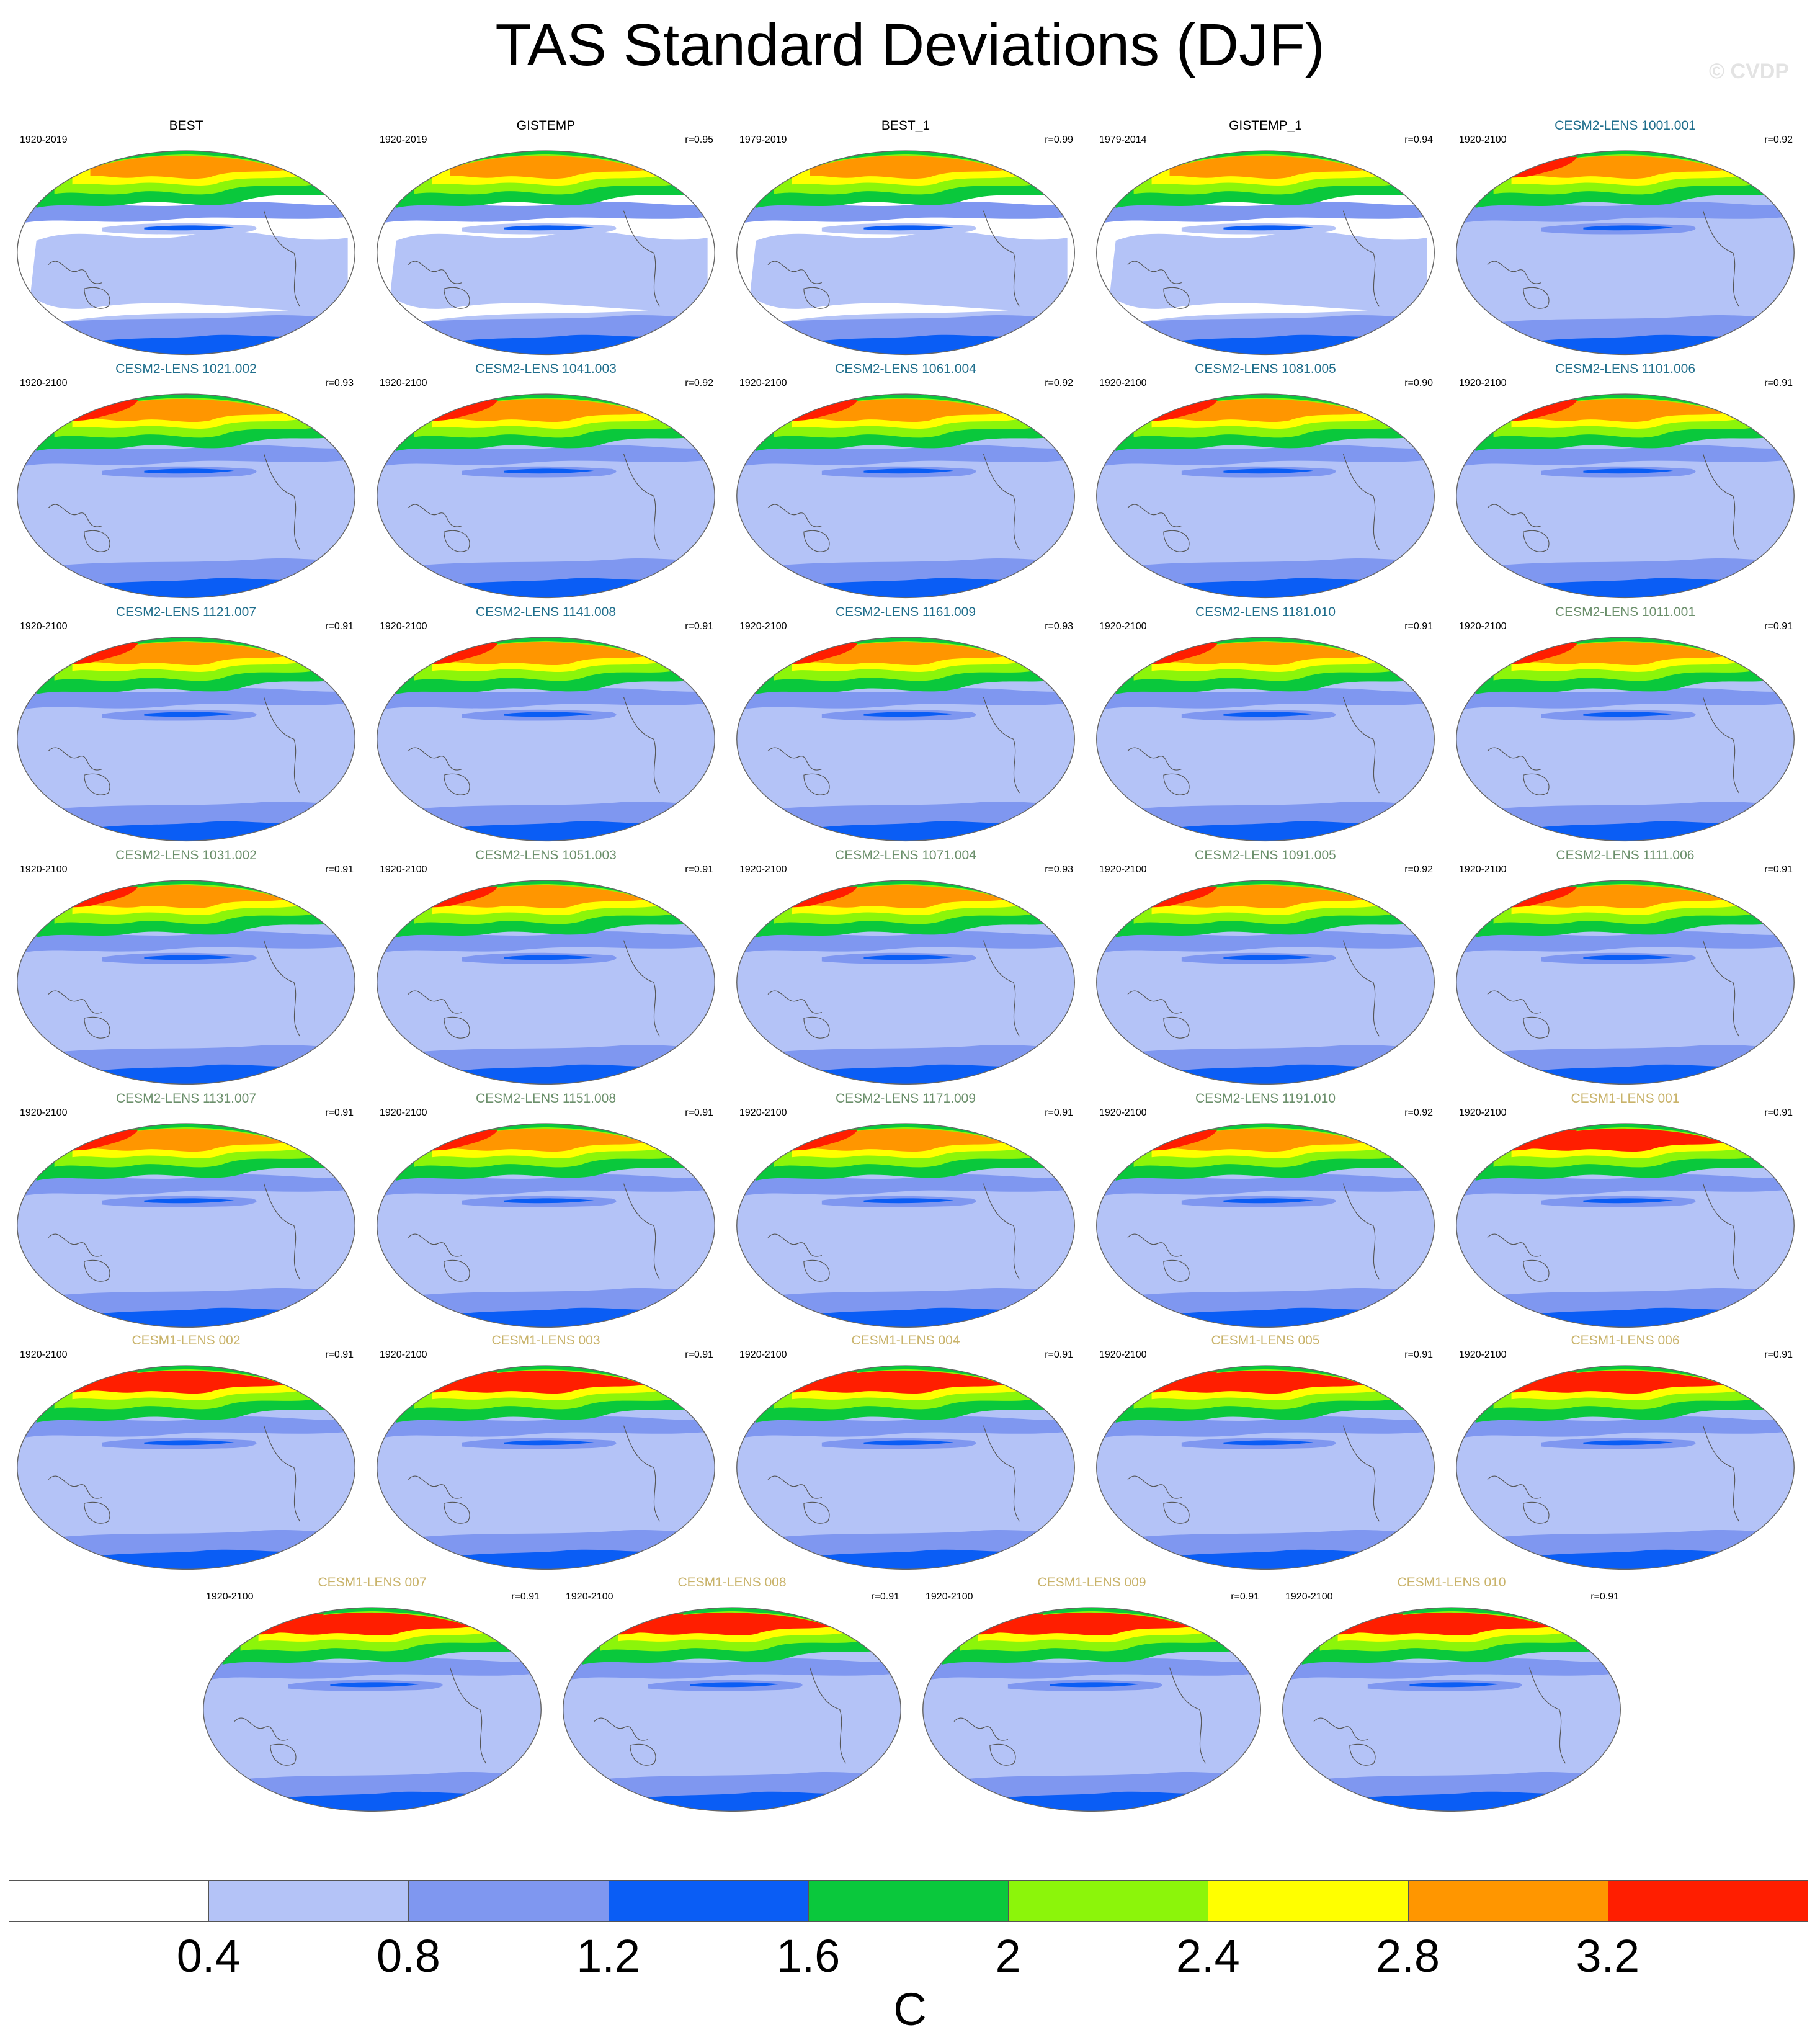 This screenshot has height=2040, width=1820. I want to click on panel-correlation: r=0.99, so click(1059, 140).